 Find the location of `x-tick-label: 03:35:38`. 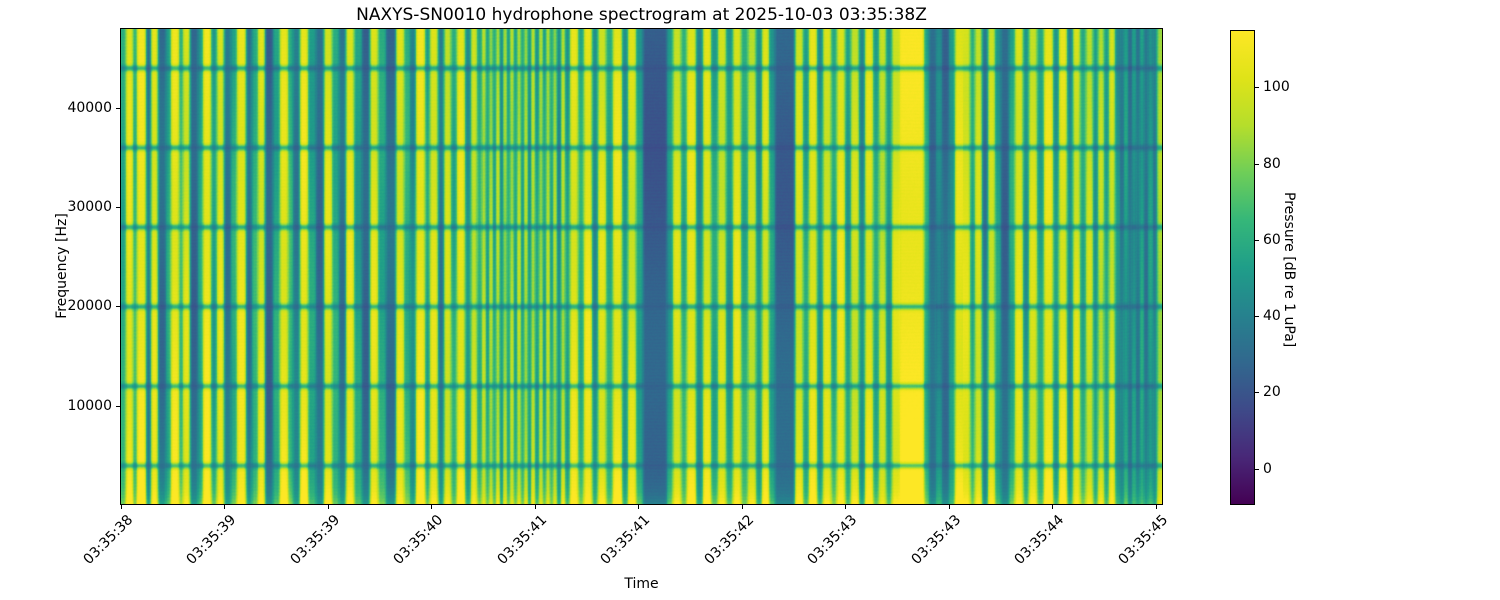

x-tick-label: 03:35:38 is located at coordinates (108, 540).